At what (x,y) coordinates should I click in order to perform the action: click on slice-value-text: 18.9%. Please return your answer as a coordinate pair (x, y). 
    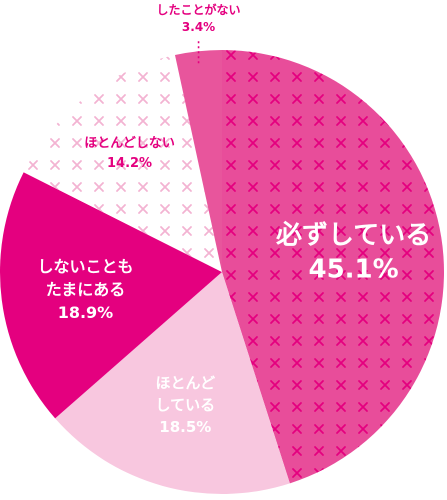
    Looking at the image, I should click on (86, 312).